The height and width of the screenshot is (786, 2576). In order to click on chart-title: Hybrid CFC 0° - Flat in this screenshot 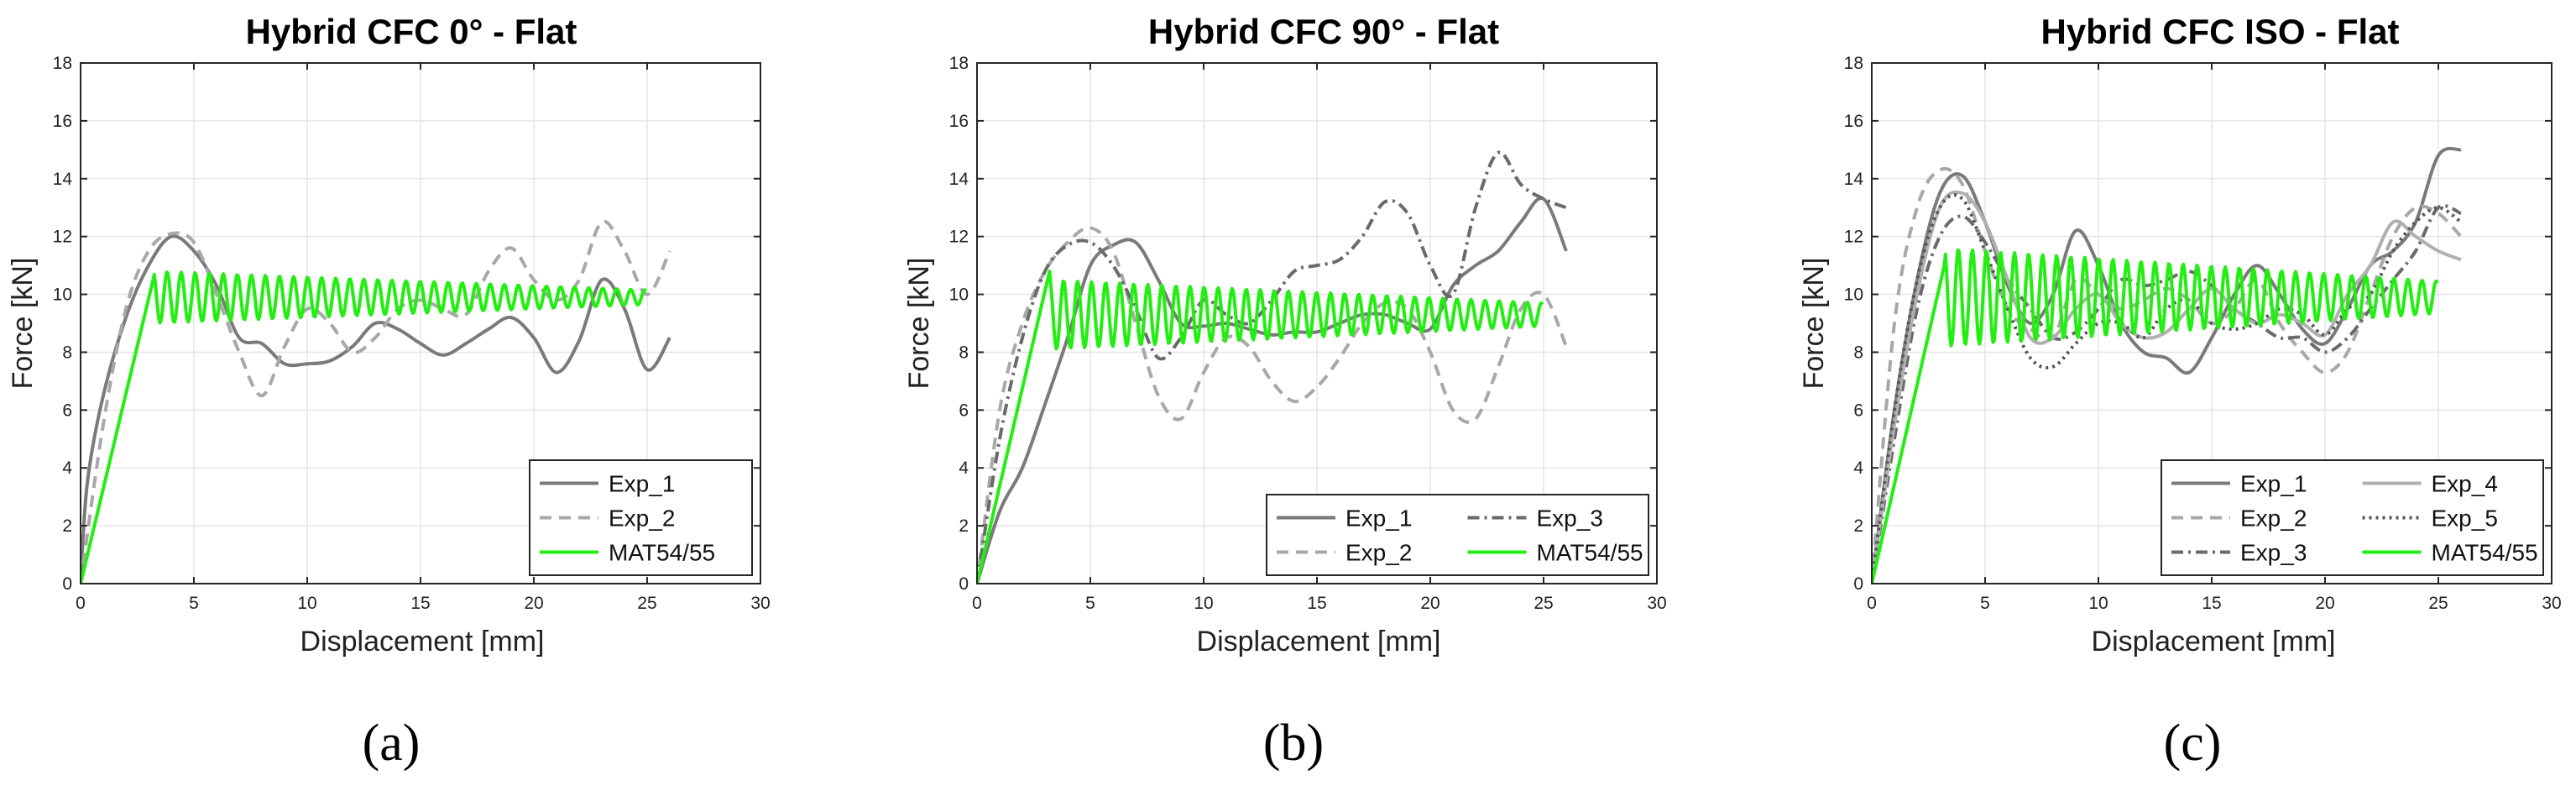, I will do `click(411, 31)`.